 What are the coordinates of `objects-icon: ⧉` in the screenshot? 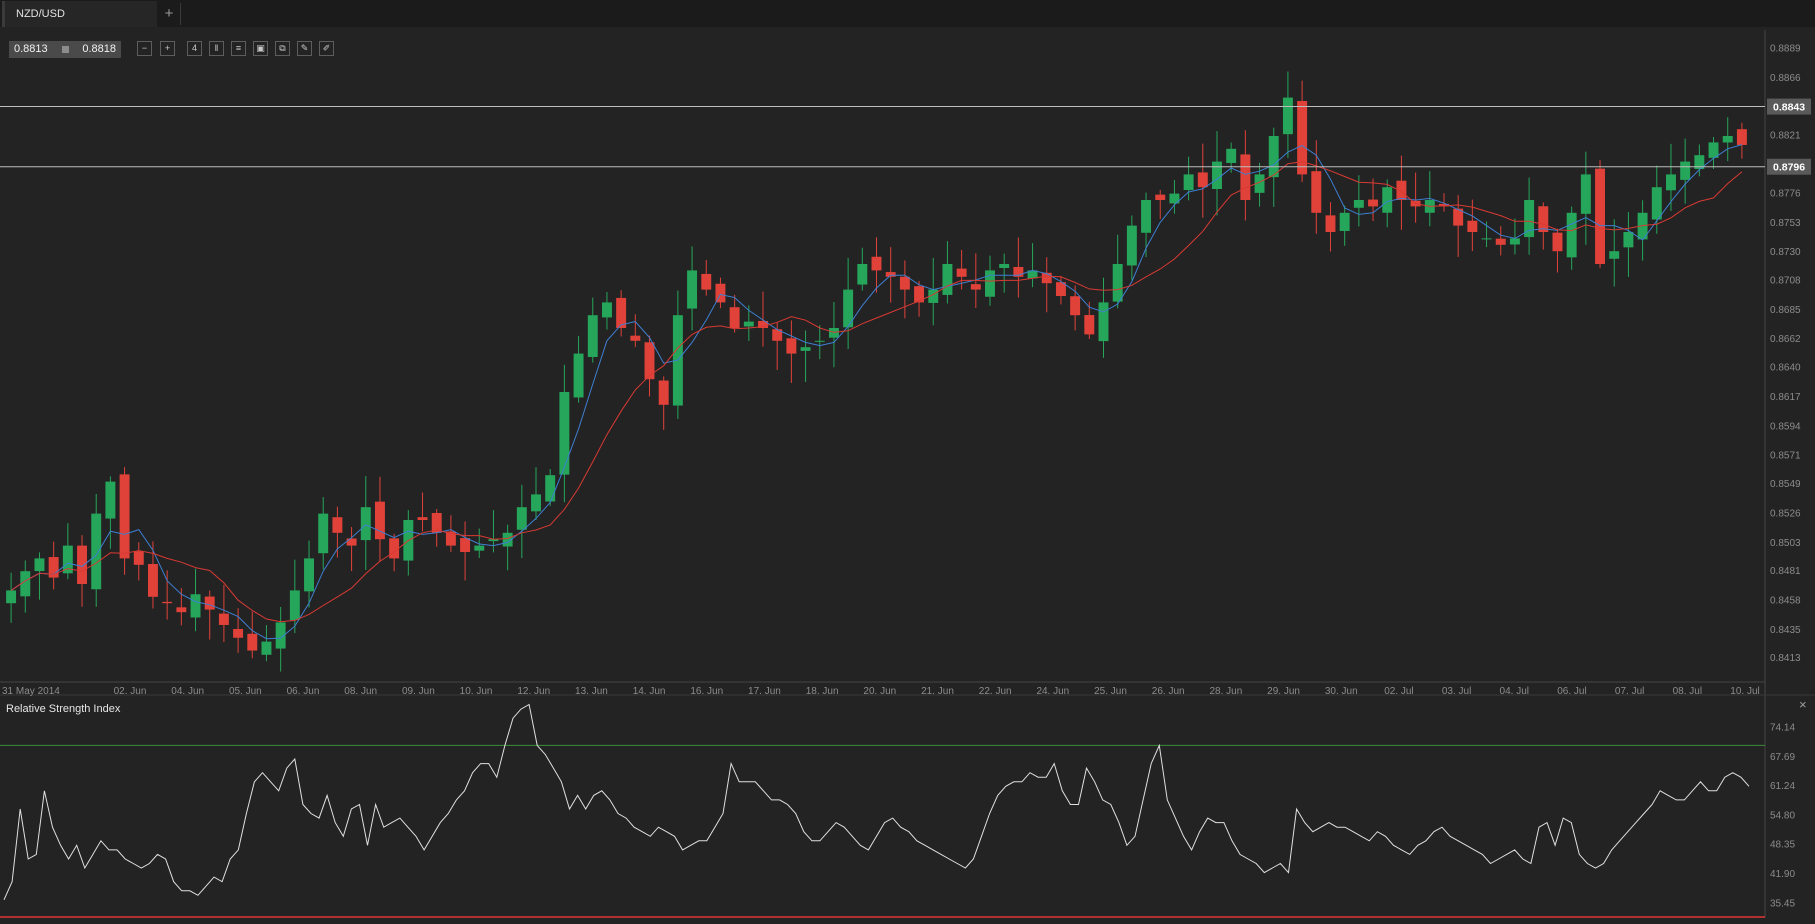 It's located at (282, 48).